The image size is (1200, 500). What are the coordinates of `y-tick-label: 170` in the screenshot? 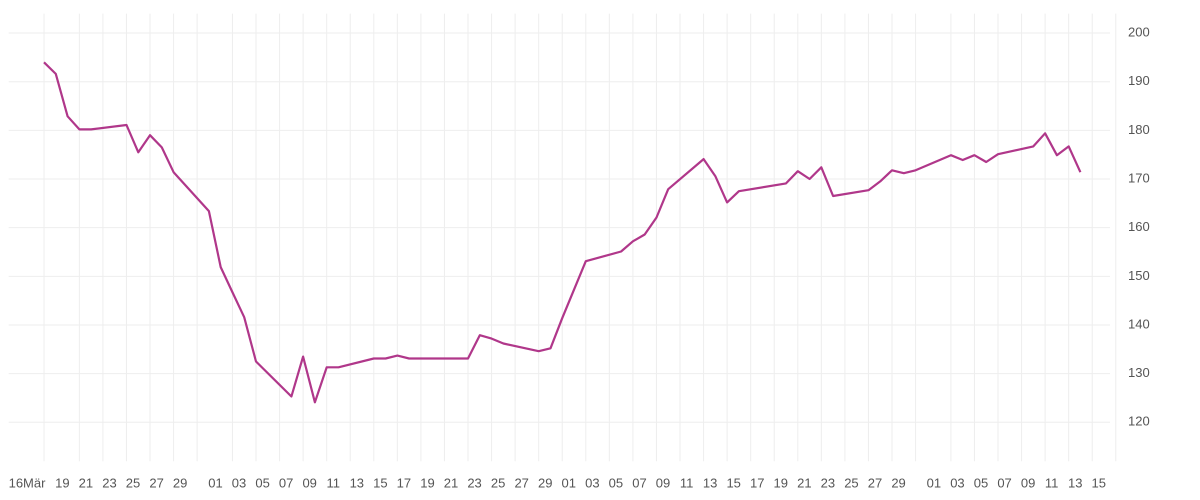 It's located at (1139, 177).